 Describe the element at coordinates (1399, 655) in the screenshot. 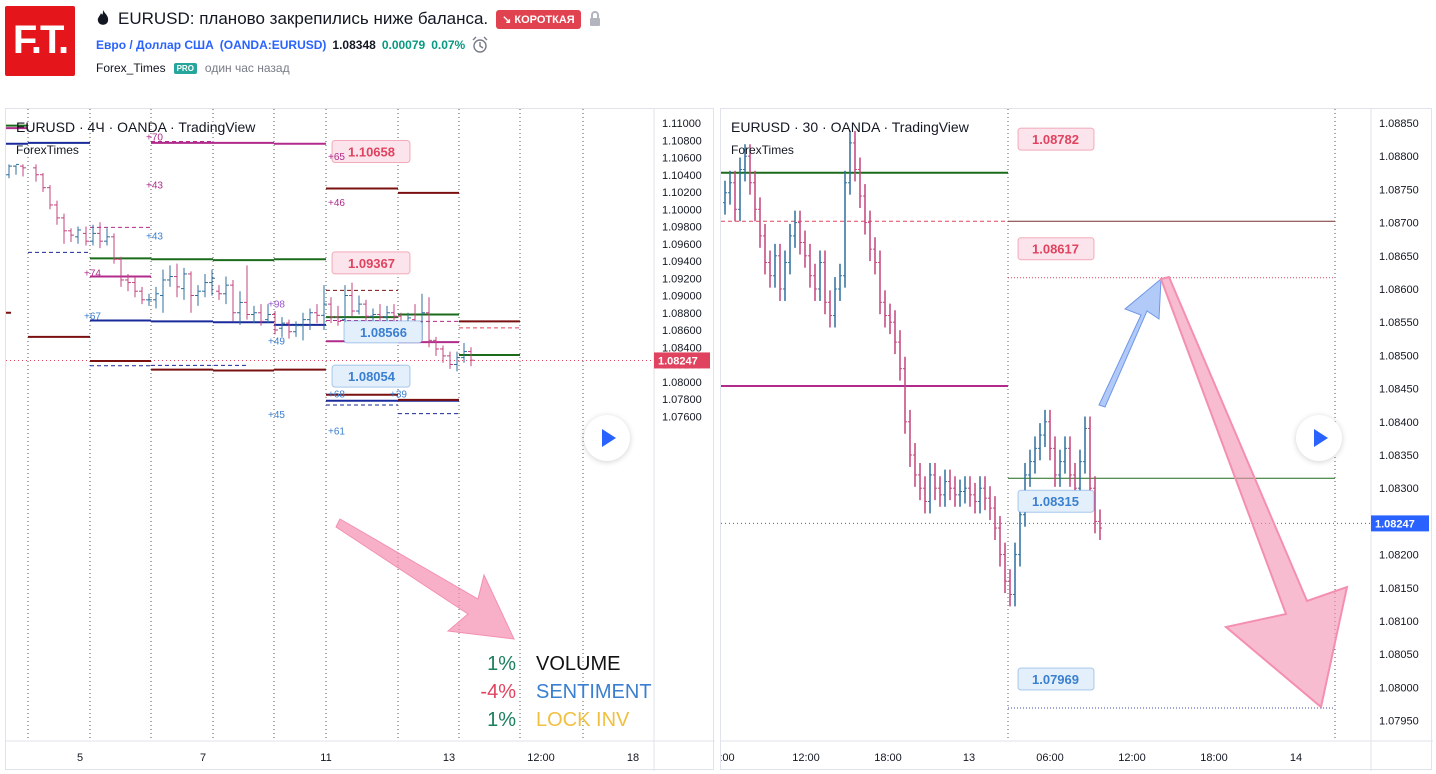

I see `y-tick-label: 1.08050` at that location.